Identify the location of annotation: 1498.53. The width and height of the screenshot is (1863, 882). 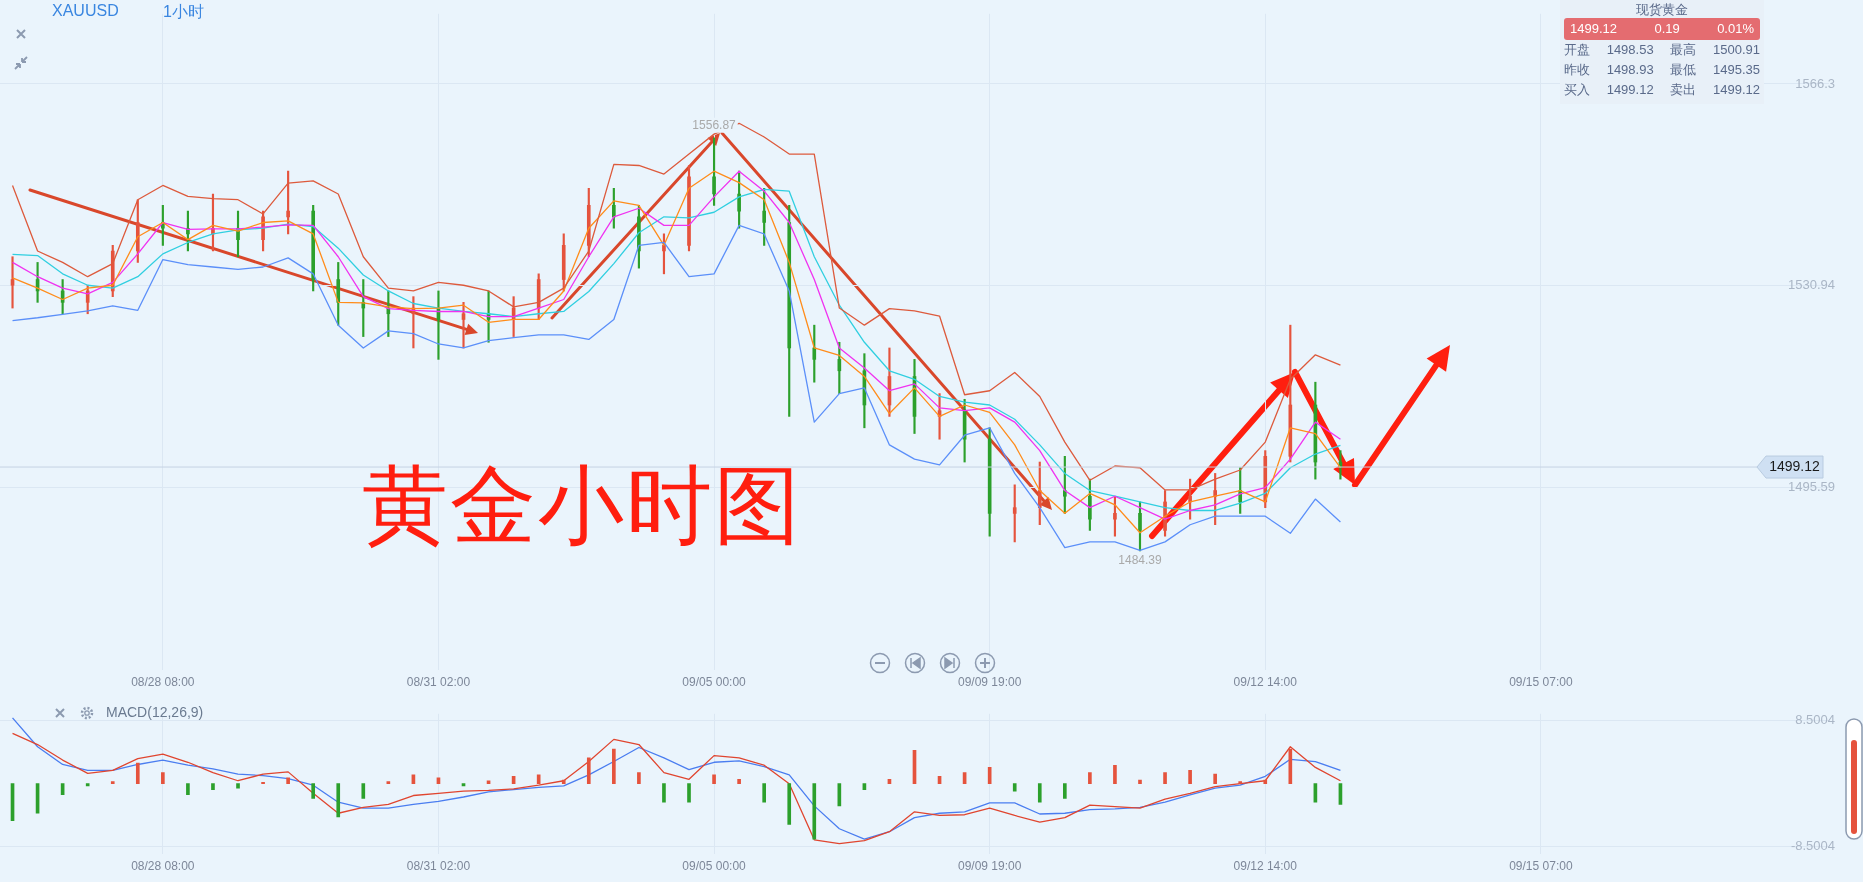
(1630, 50).